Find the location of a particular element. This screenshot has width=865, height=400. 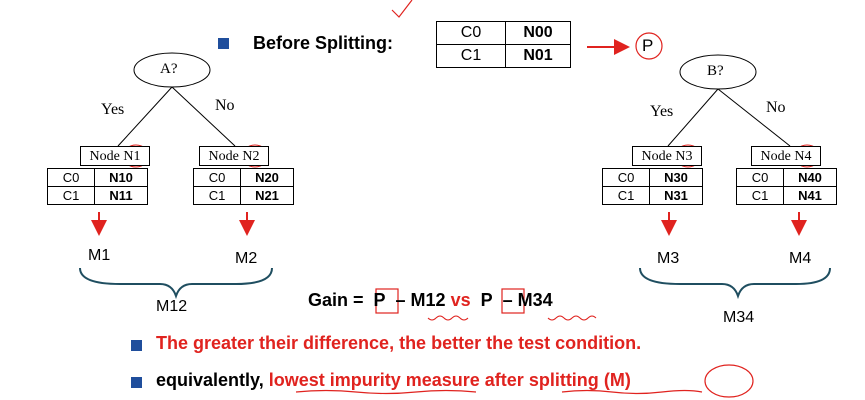

table-cell: N40 is located at coordinates (810, 177).